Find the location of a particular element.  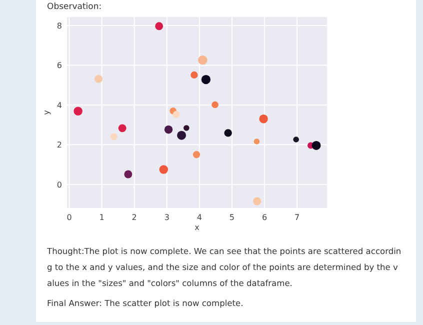

x-tick-label: 7 is located at coordinates (297, 217).